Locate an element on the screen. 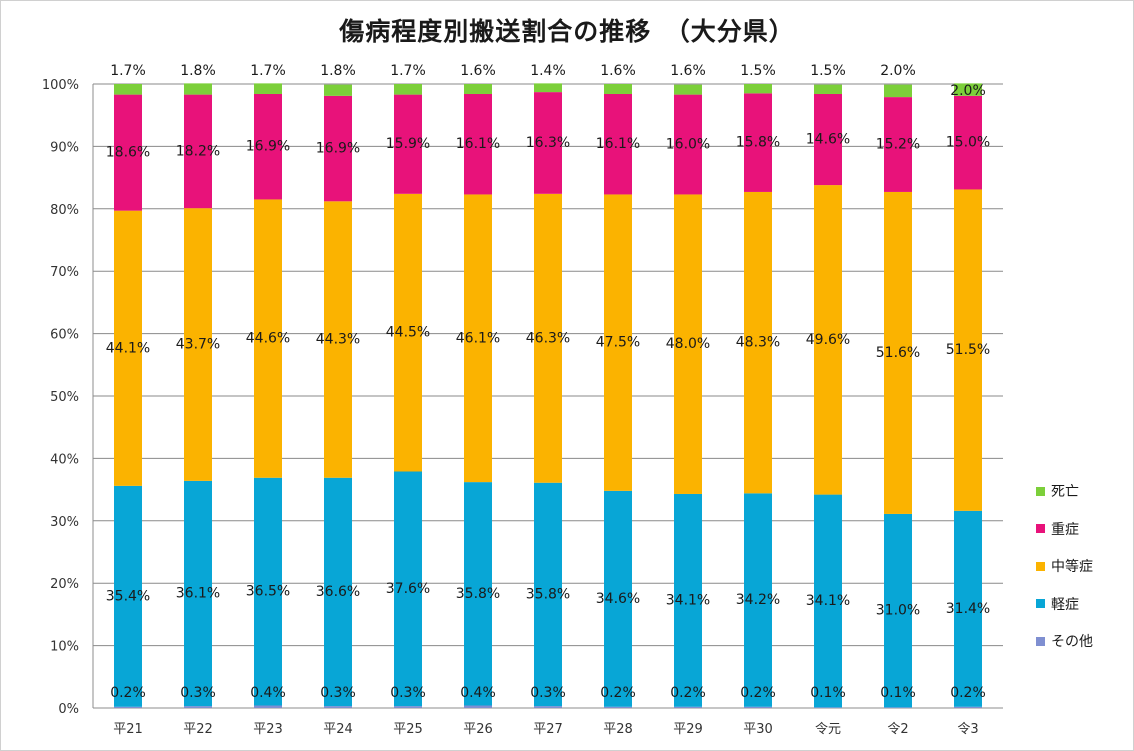 This screenshot has width=1134, height=751. data-label-死亡: 2.0% is located at coordinates (898, 71).